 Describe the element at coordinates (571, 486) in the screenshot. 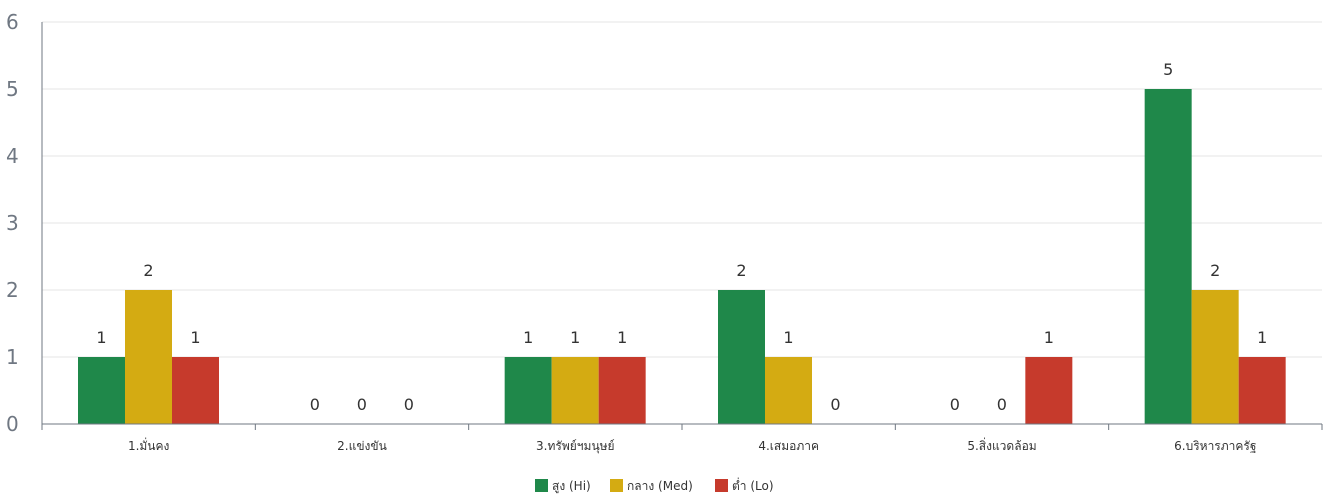

I see `legend-label: สูง (Hi)` at that location.